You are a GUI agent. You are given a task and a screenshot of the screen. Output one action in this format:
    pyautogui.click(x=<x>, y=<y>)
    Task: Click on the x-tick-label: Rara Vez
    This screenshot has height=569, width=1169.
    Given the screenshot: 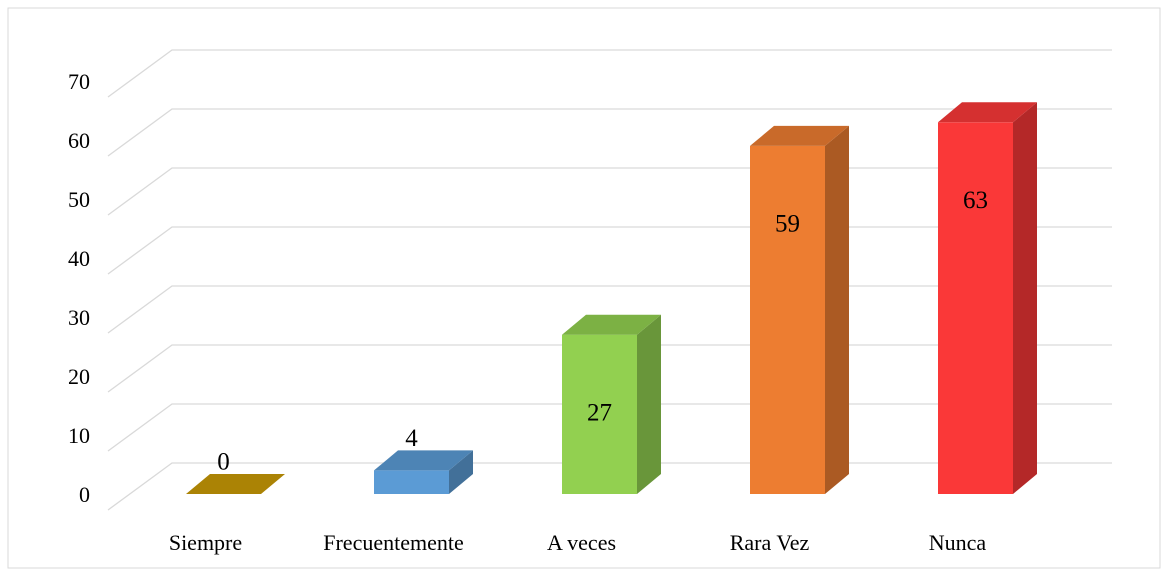 What is the action you would take?
    pyautogui.click(x=770, y=542)
    